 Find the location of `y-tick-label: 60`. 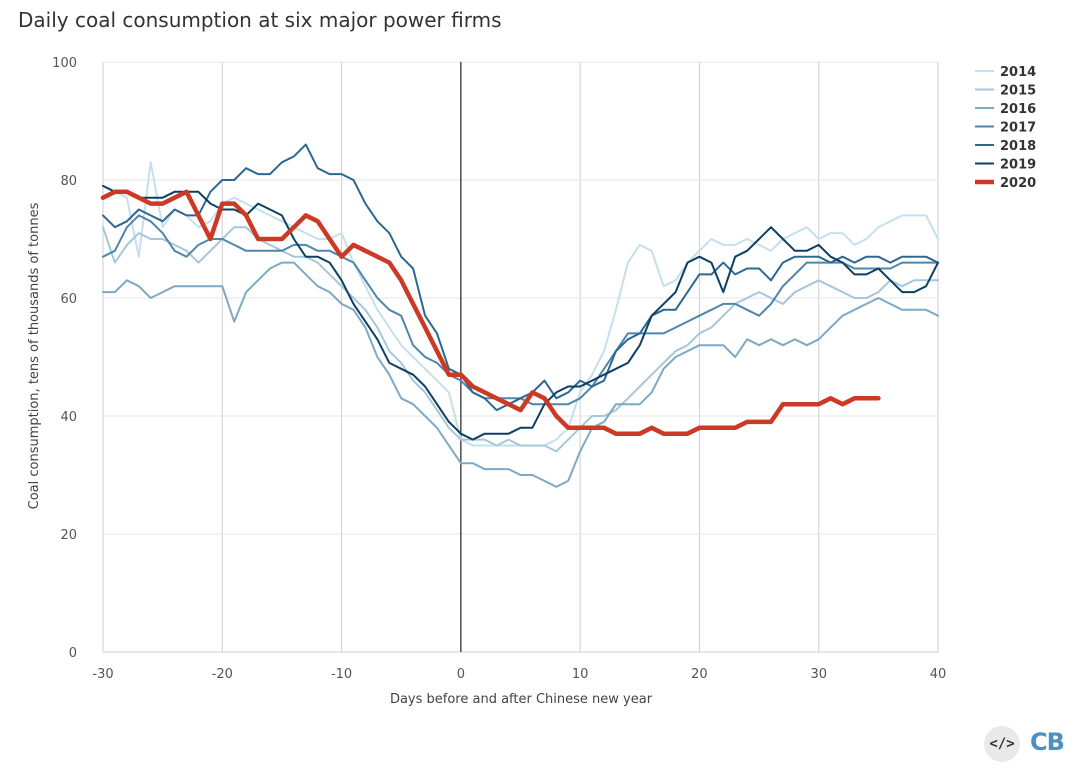

y-tick-label: 60 is located at coordinates (68, 299).